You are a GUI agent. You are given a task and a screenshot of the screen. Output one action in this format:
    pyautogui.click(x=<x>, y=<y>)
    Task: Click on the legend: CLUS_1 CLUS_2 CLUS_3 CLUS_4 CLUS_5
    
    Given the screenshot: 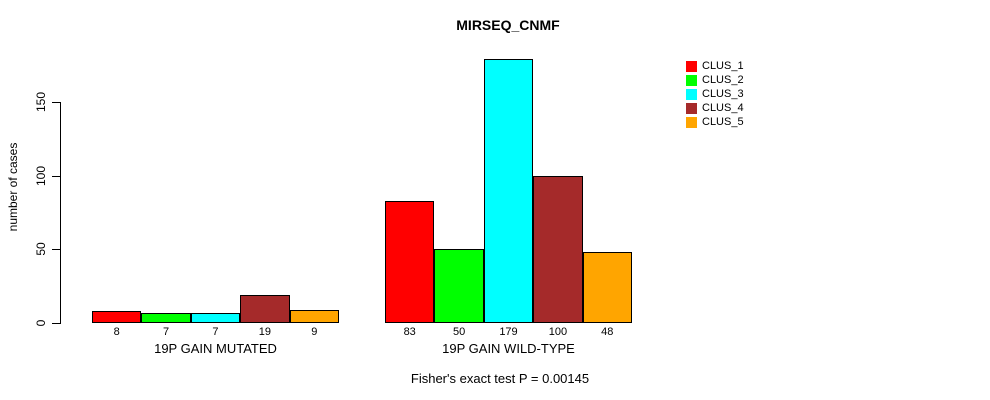 What is the action you would take?
    pyautogui.click(x=715, y=94)
    